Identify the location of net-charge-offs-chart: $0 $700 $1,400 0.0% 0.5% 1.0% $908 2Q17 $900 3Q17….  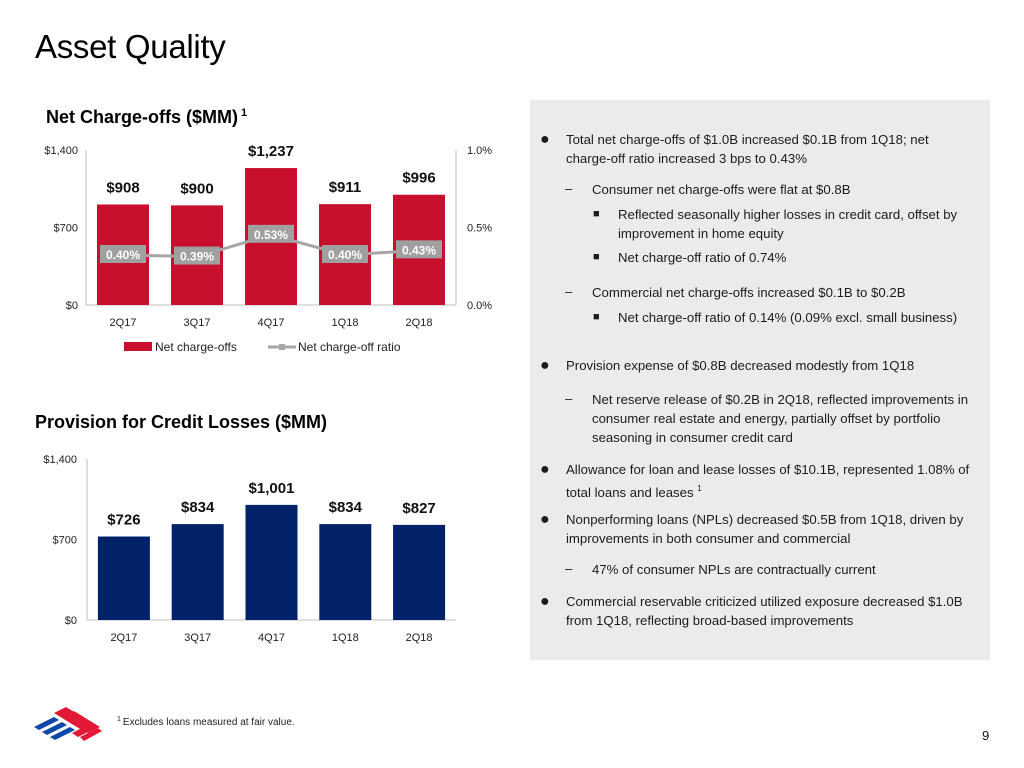
(268, 248).